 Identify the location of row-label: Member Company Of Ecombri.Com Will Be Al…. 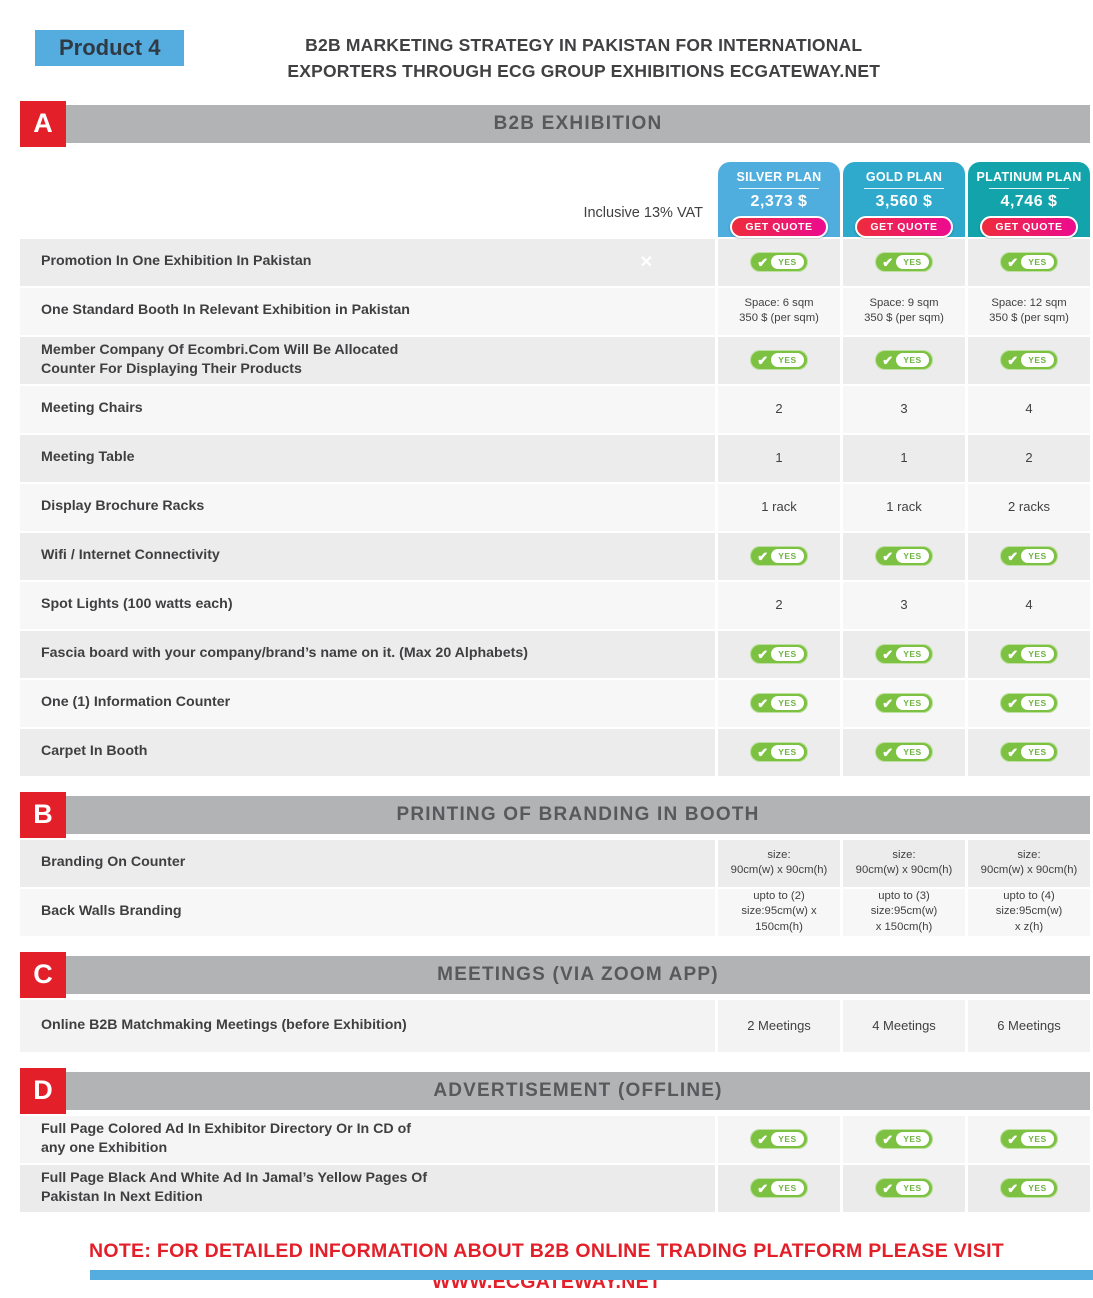
(367, 360).